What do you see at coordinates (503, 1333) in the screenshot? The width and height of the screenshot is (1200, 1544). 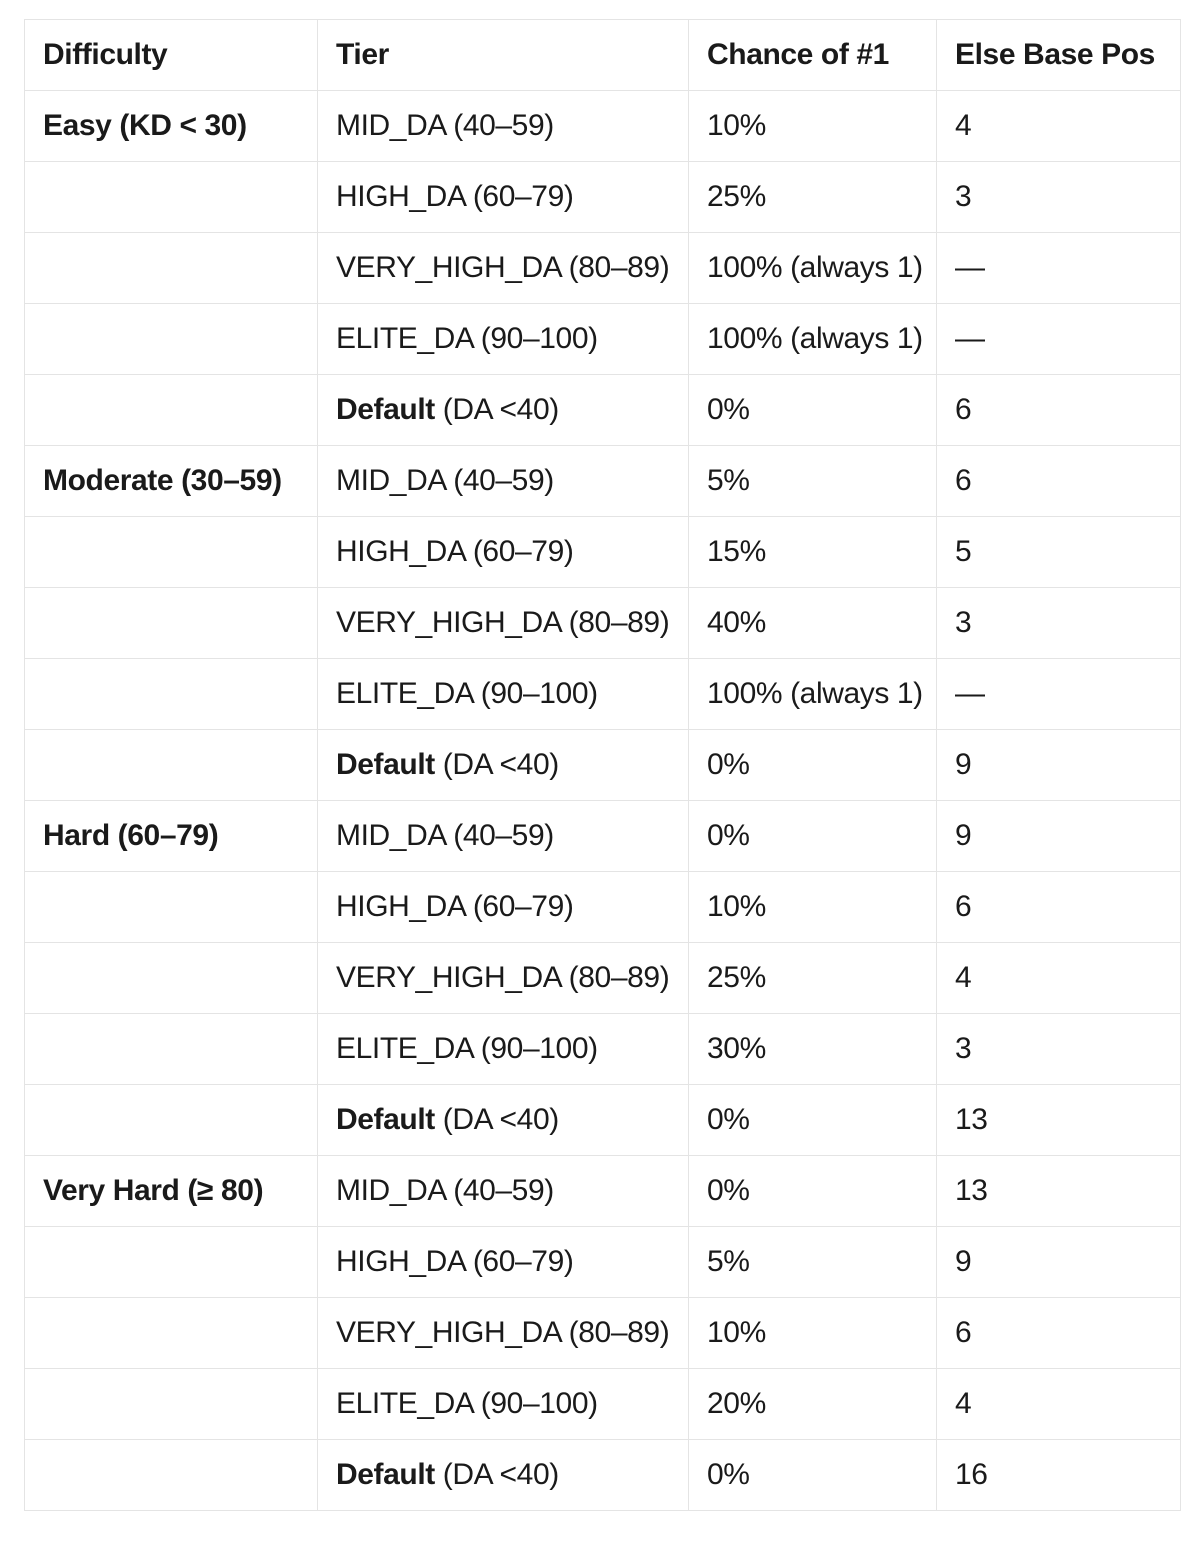 I see `tier-cell: VERY_HIGH_DA (80–89)` at bounding box center [503, 1333].